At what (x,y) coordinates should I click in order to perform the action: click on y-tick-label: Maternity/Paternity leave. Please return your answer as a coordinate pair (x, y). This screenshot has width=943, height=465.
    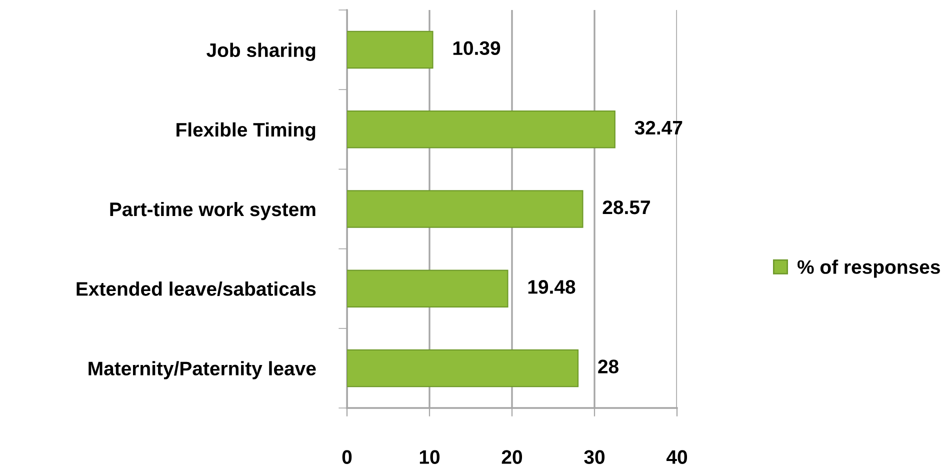
    Looking at the image, I should click on (202, 370).